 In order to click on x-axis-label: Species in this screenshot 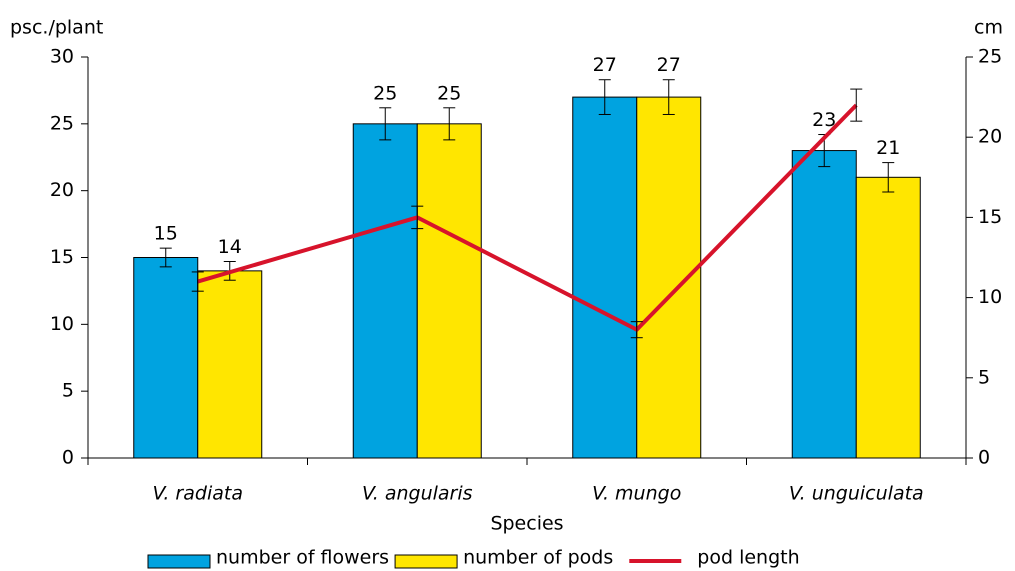, I will do `click(526, 524)`.